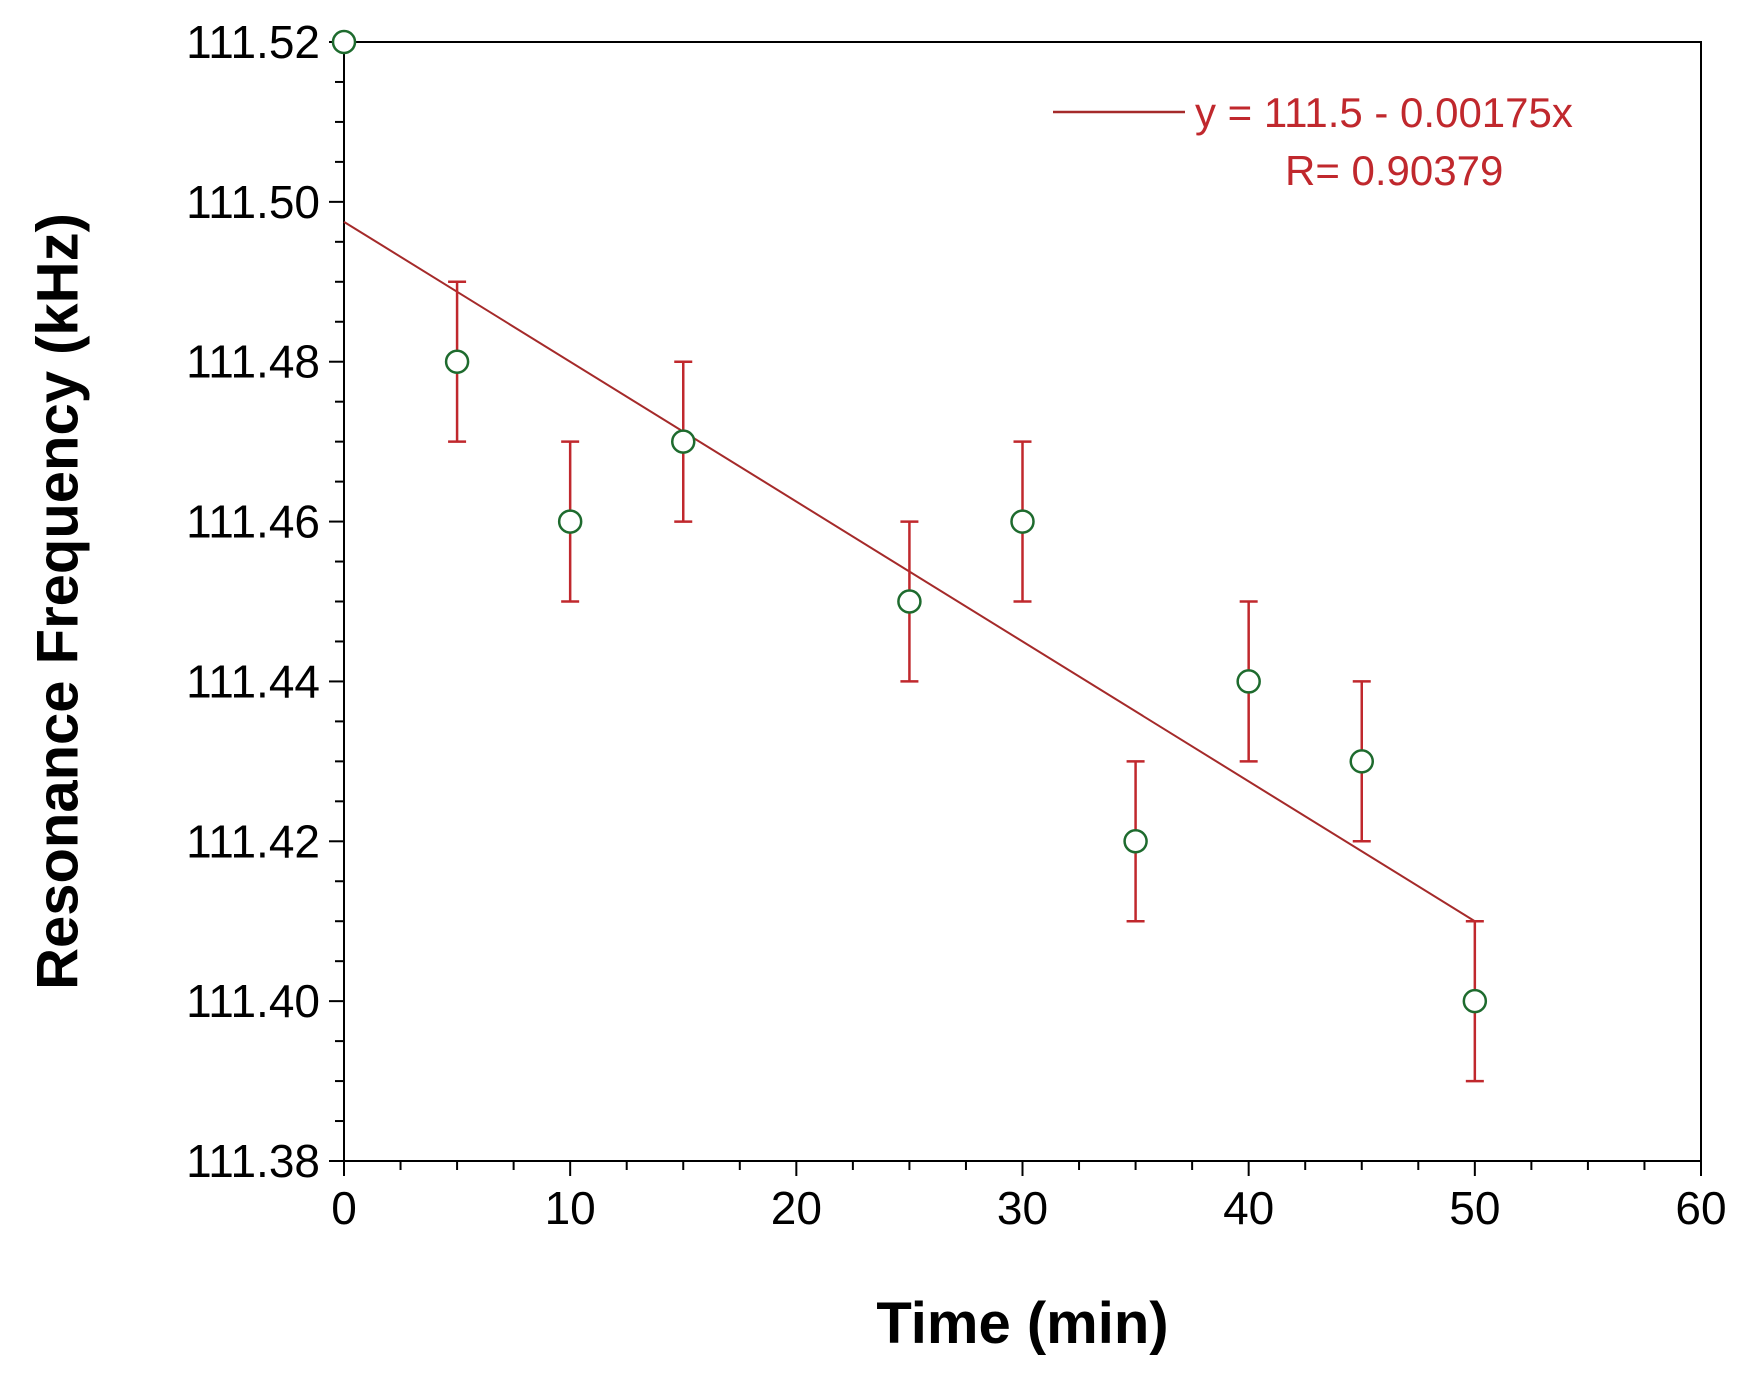 This screenshot has height=1384, width=1739. Describe the element at coordinates (253, 841) in the screenshot. I see `y-tick-label: 111.42` at that location.